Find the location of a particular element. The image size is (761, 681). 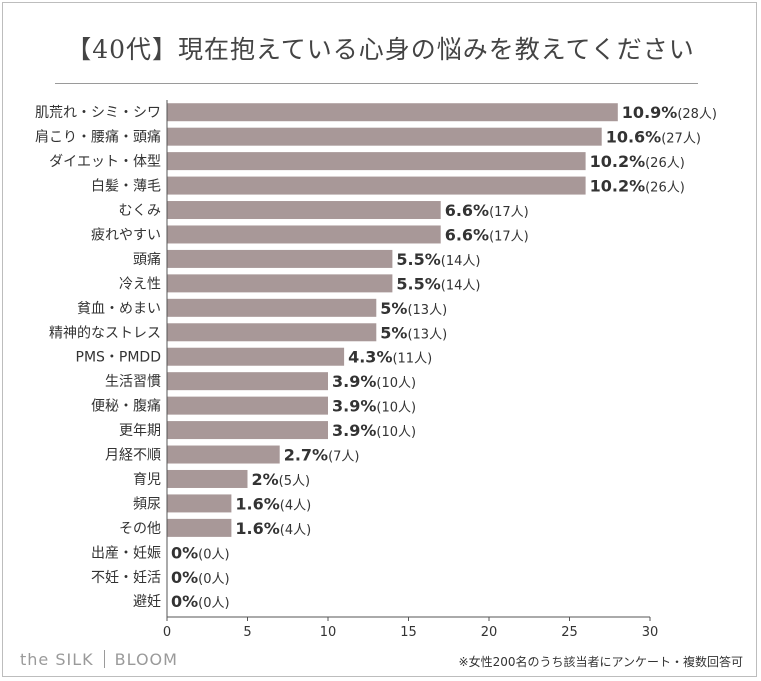

category-label: その他 is located at coordinates (140, 529).